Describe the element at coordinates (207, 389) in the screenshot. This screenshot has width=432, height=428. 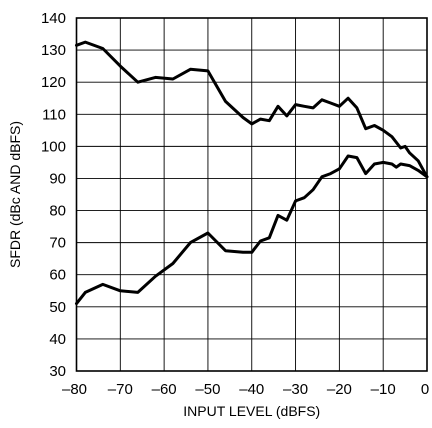
I see `x-tick-label: –50` at that location.